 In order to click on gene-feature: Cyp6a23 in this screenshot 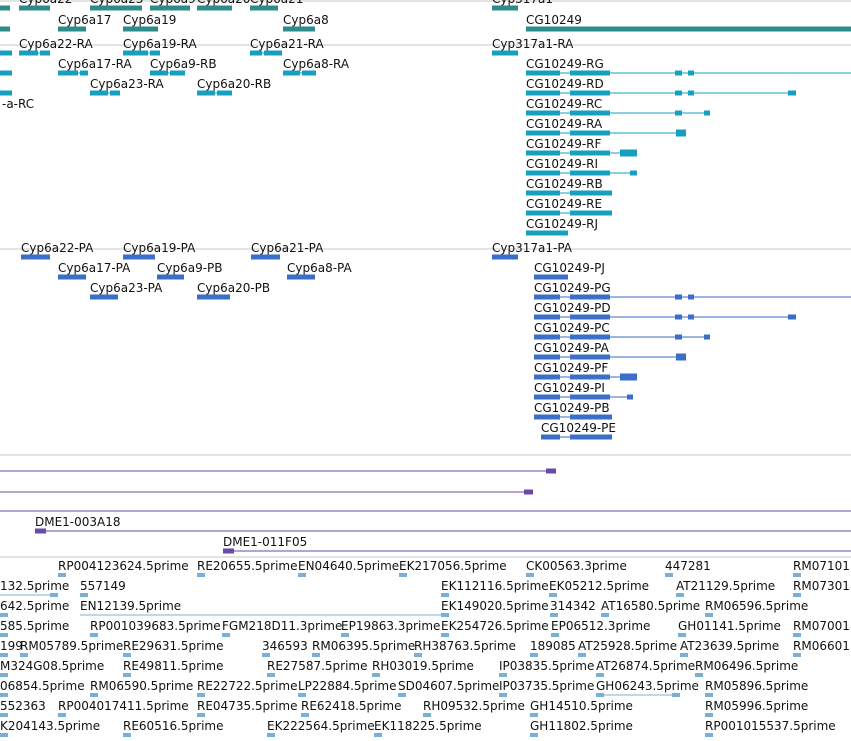, I will do `click(116, 5)`.